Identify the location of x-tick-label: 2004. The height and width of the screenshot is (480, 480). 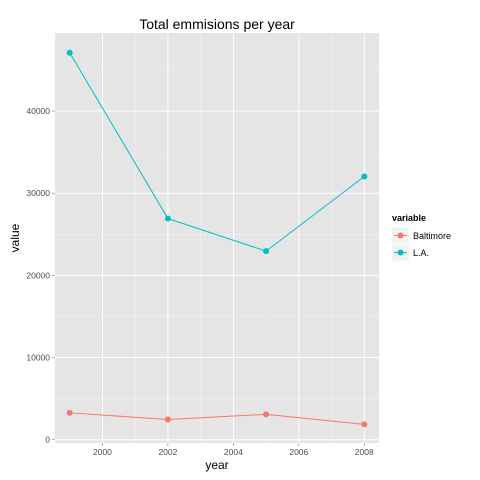
(233, 452).